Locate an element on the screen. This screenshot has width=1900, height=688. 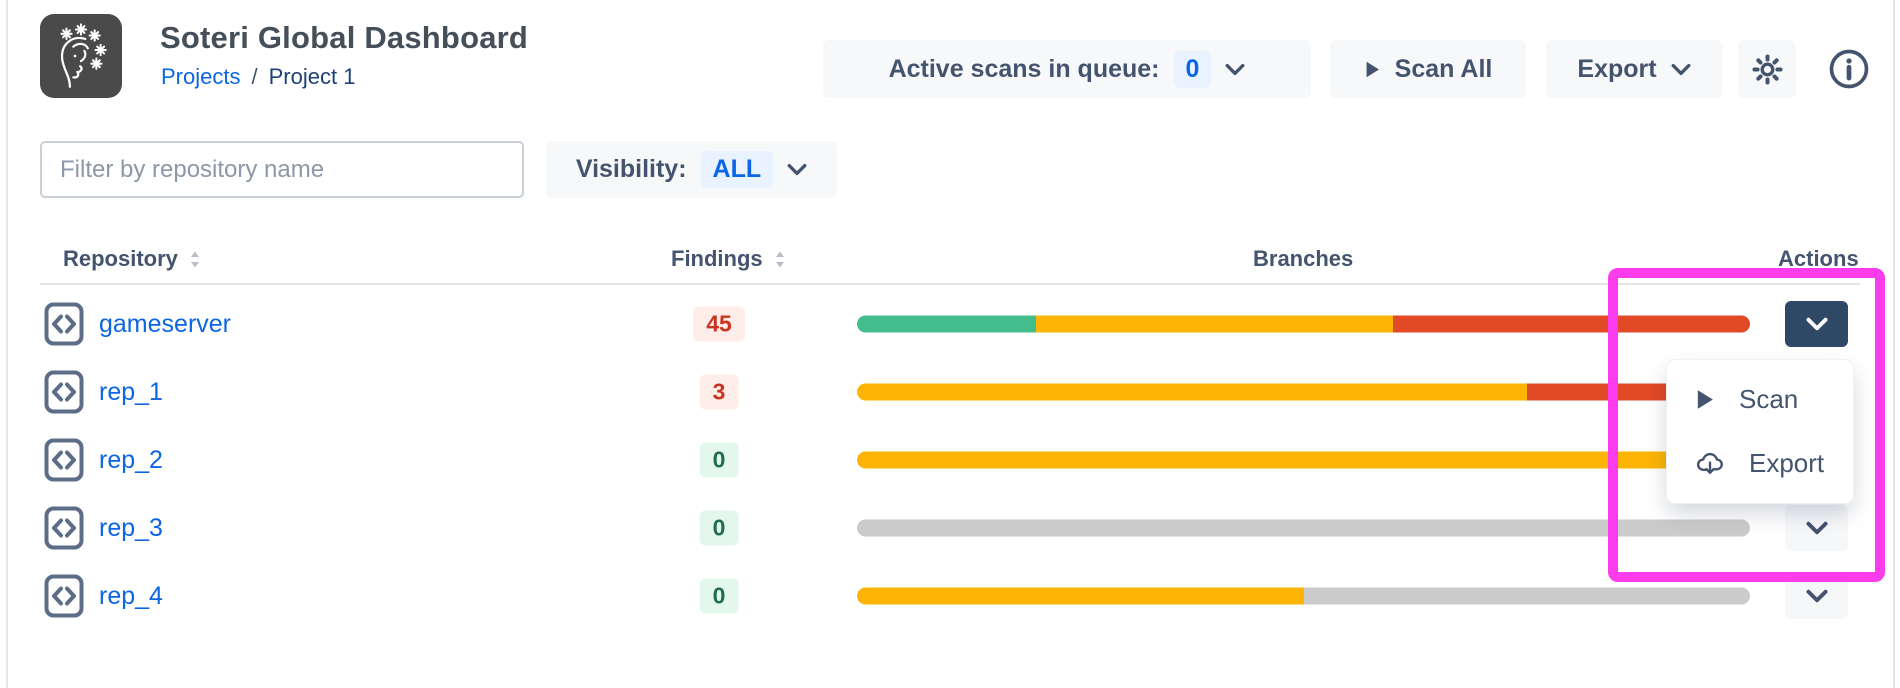
menu-item-export: Export is located at coordinates (1760, 464).